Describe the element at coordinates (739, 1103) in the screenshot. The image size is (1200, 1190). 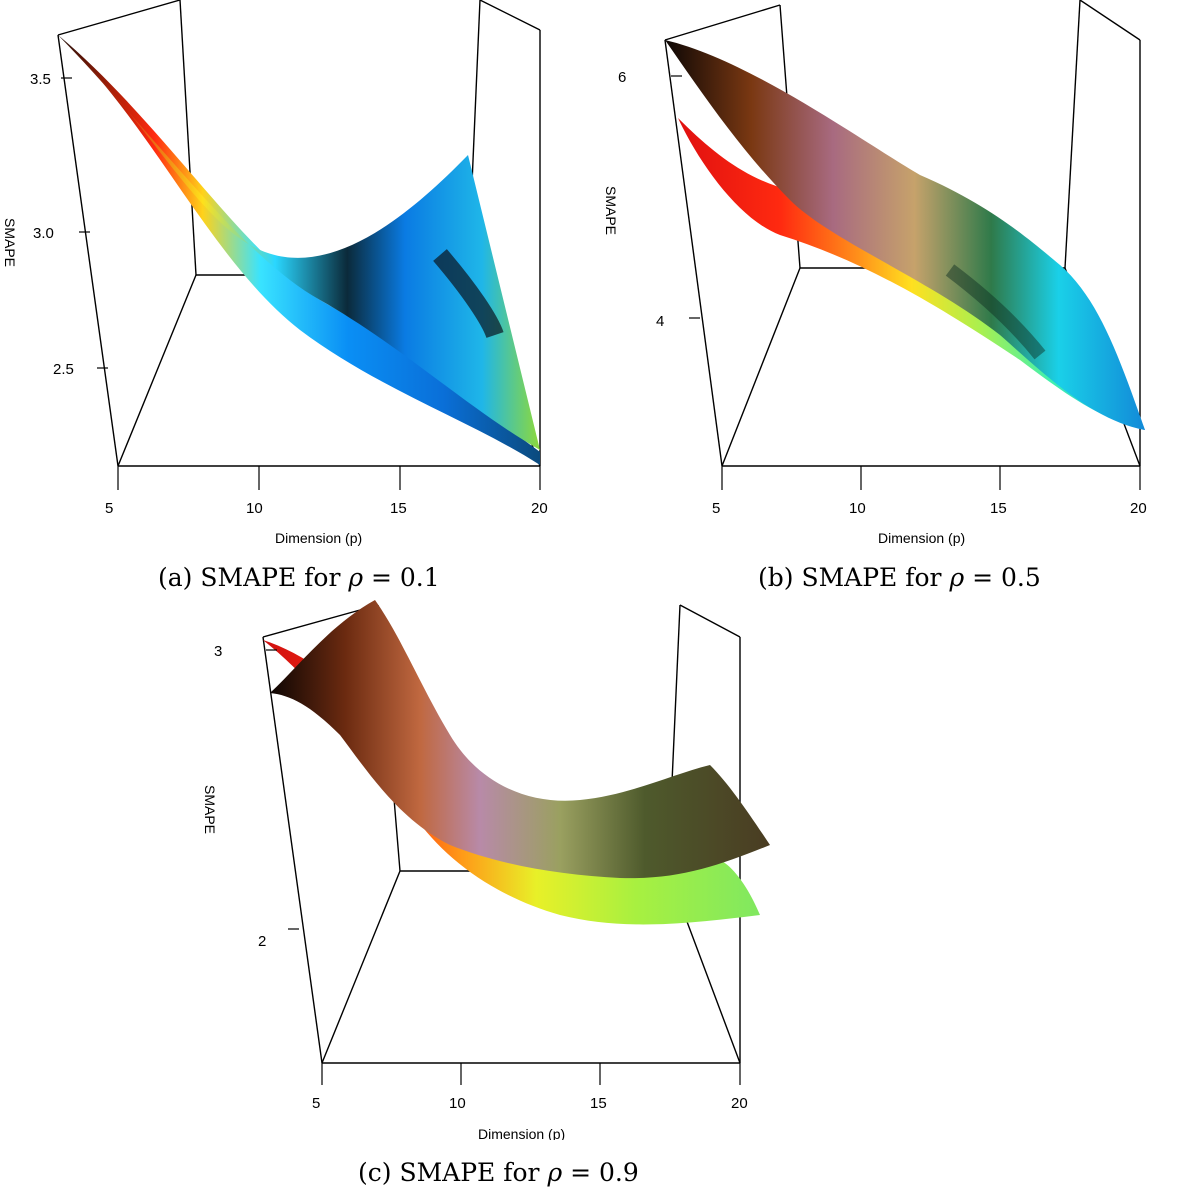
I see `x-tick-c-3: 20` at that location.